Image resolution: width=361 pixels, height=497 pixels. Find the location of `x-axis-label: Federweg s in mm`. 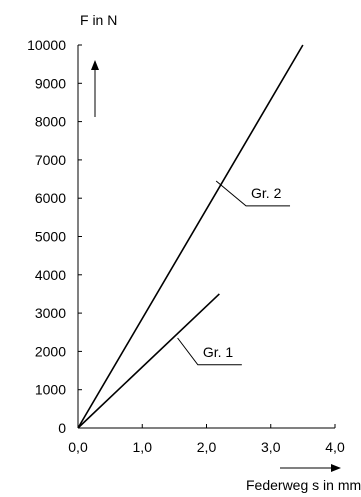

x-axis-label: Federweg s in mm is located at coordinates (303, 485).